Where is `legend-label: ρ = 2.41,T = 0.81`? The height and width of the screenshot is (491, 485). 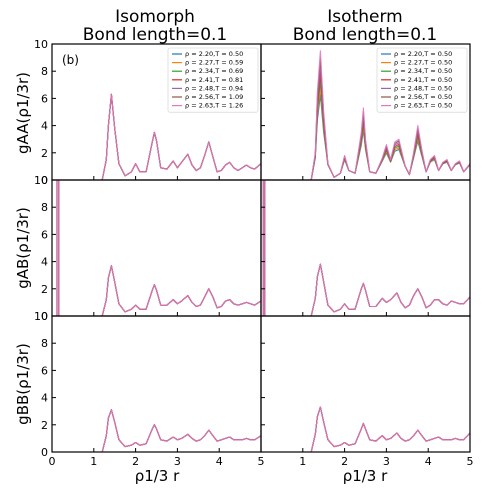
legend-label: ρ = 2.41,T = 0.81 is located at coordinates (214, 80).